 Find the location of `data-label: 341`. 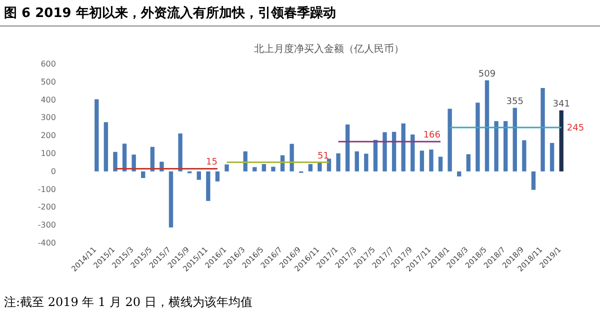

data-label: 341 is located at coordinates (561, 104).